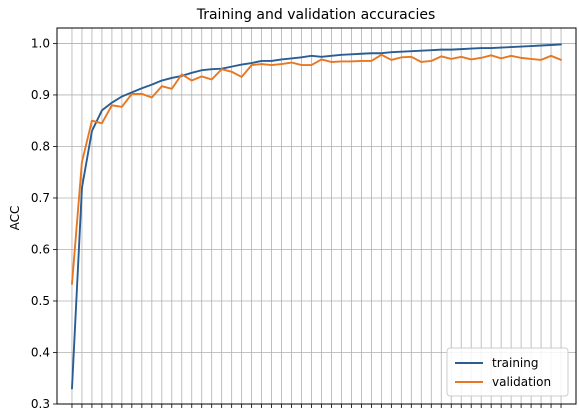 The image size is (579, 412). Describe the element at coordinates (40, 404) in the screenshot. I see `y-tick-label: 0.3` at that location.